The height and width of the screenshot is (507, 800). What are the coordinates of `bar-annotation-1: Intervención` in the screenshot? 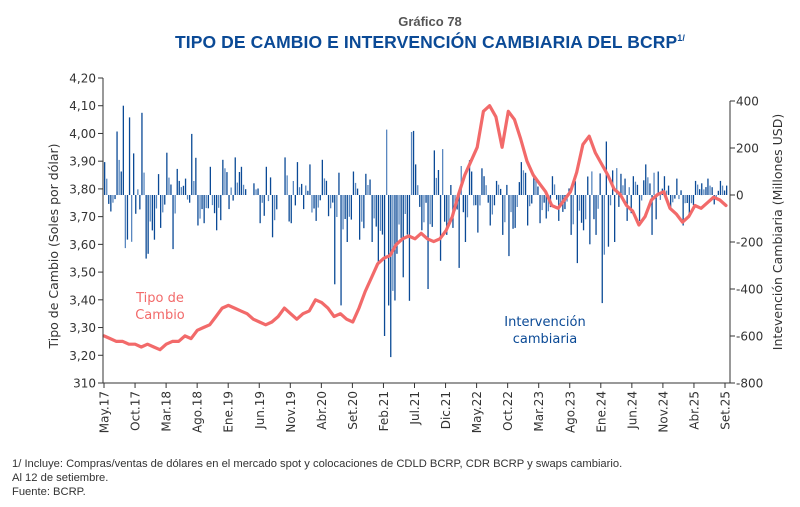 It's located at (544, 322).